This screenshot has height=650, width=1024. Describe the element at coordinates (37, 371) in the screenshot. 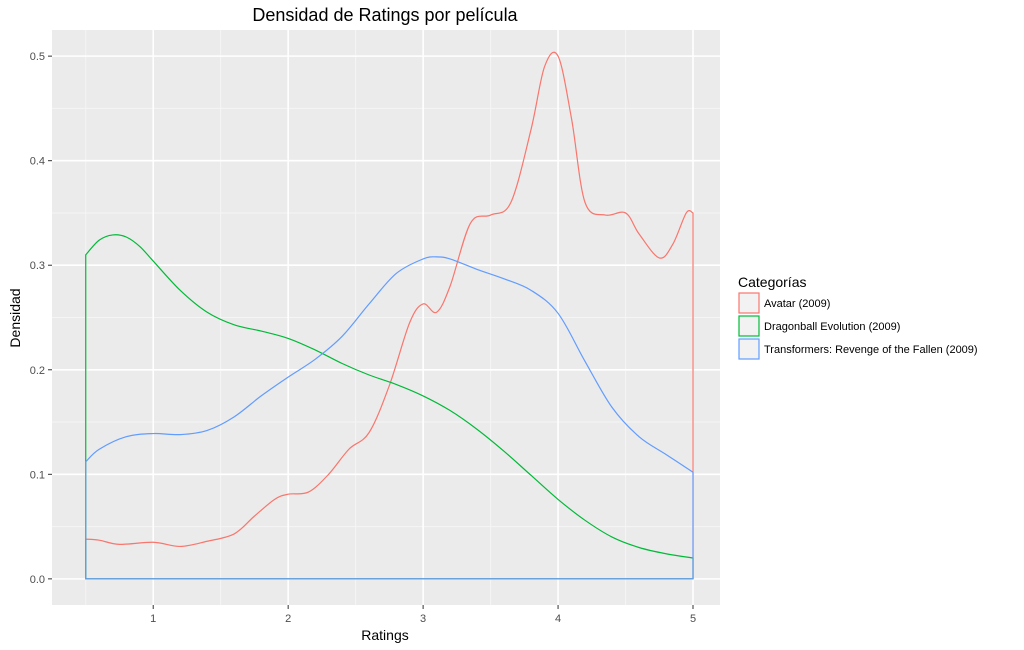

I see `y-tick-label: 0.2` at that location.